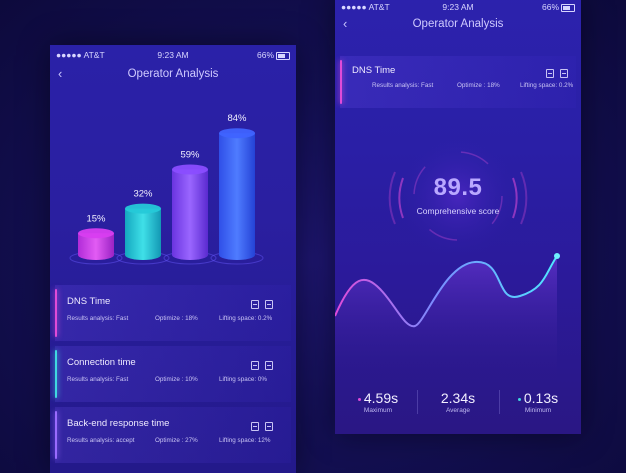  I want to click on bar-3: 59%, so click(190, 207).